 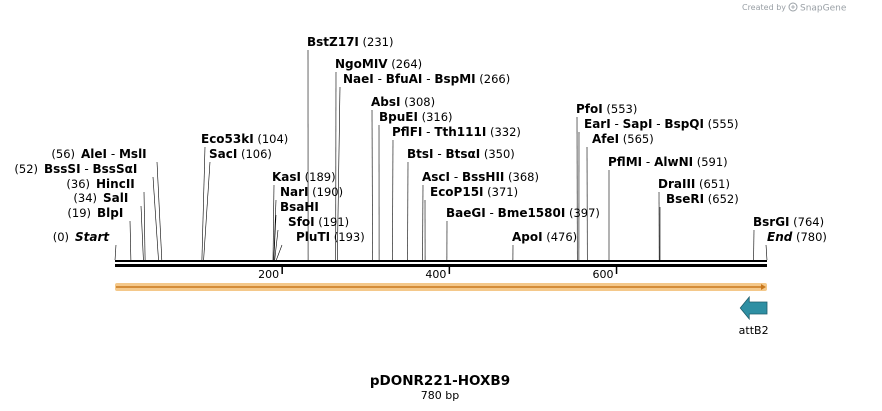 I want to click on scale-tick-label-400: 400, so click(x=435, y=274).